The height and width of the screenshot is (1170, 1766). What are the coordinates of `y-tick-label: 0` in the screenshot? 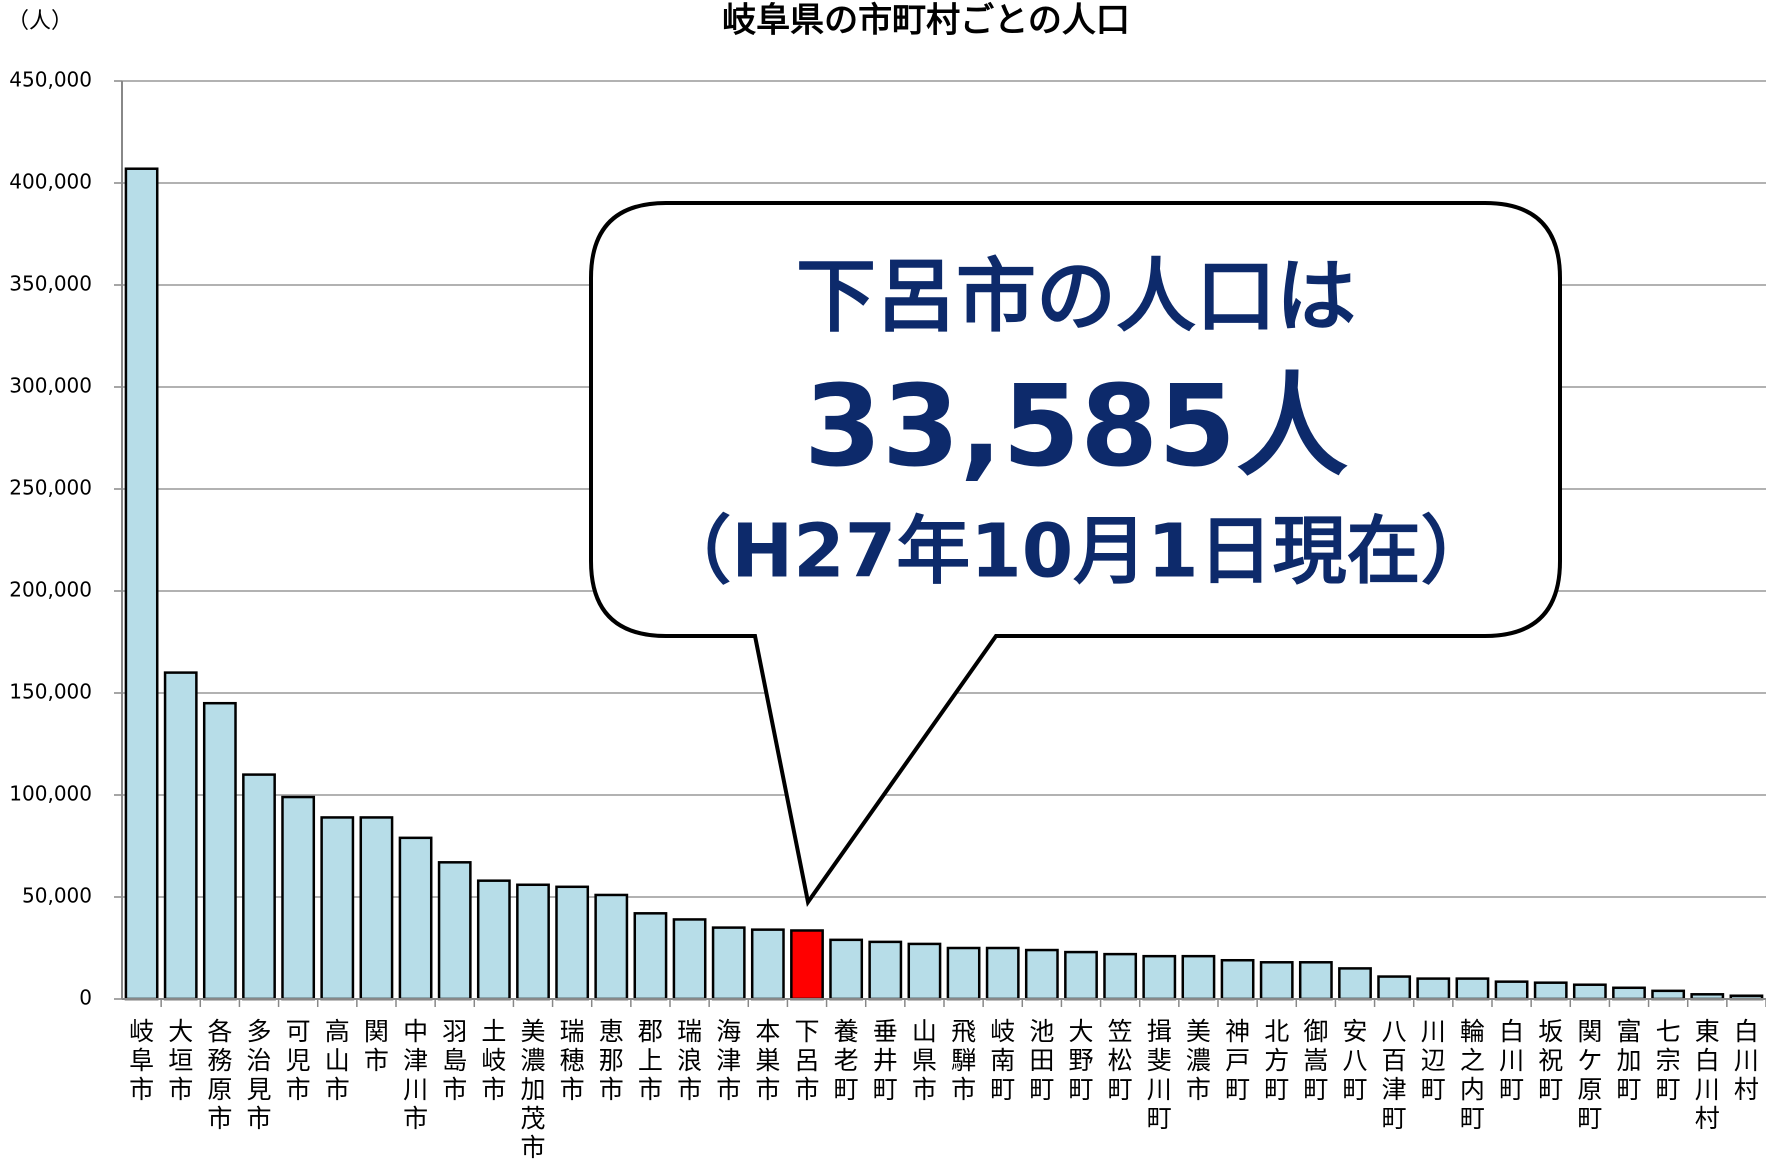 It's located at (85, 998).